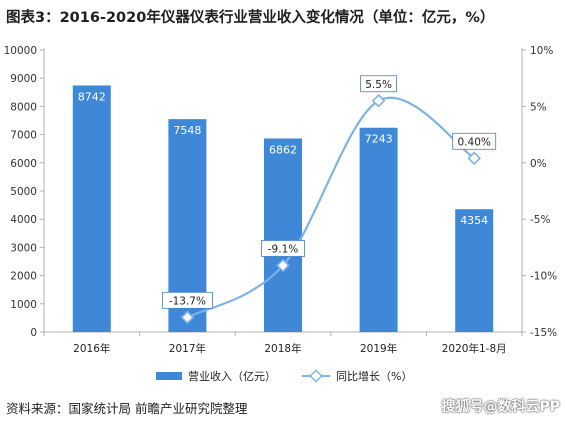 Image resolution: width=566 pixels, height=430 pixels. I want to click on left-tick-label: 6000, so click(23, 164).